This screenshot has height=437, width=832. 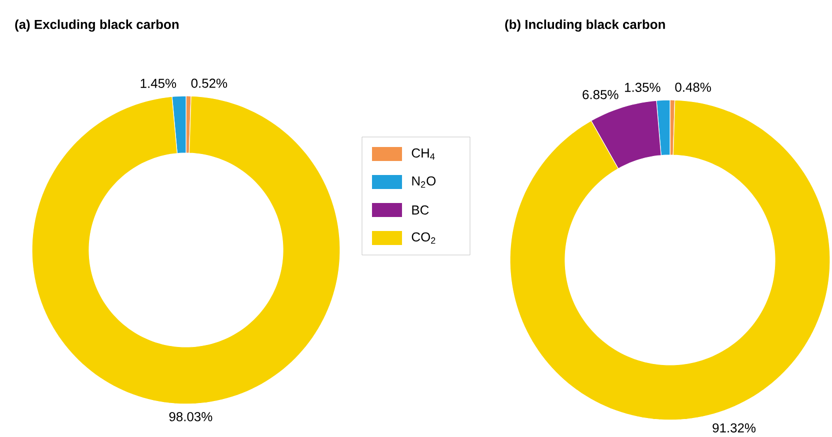 I want to click on chart-title: (a) Excluding black carbon, so click(x=97, y=26).